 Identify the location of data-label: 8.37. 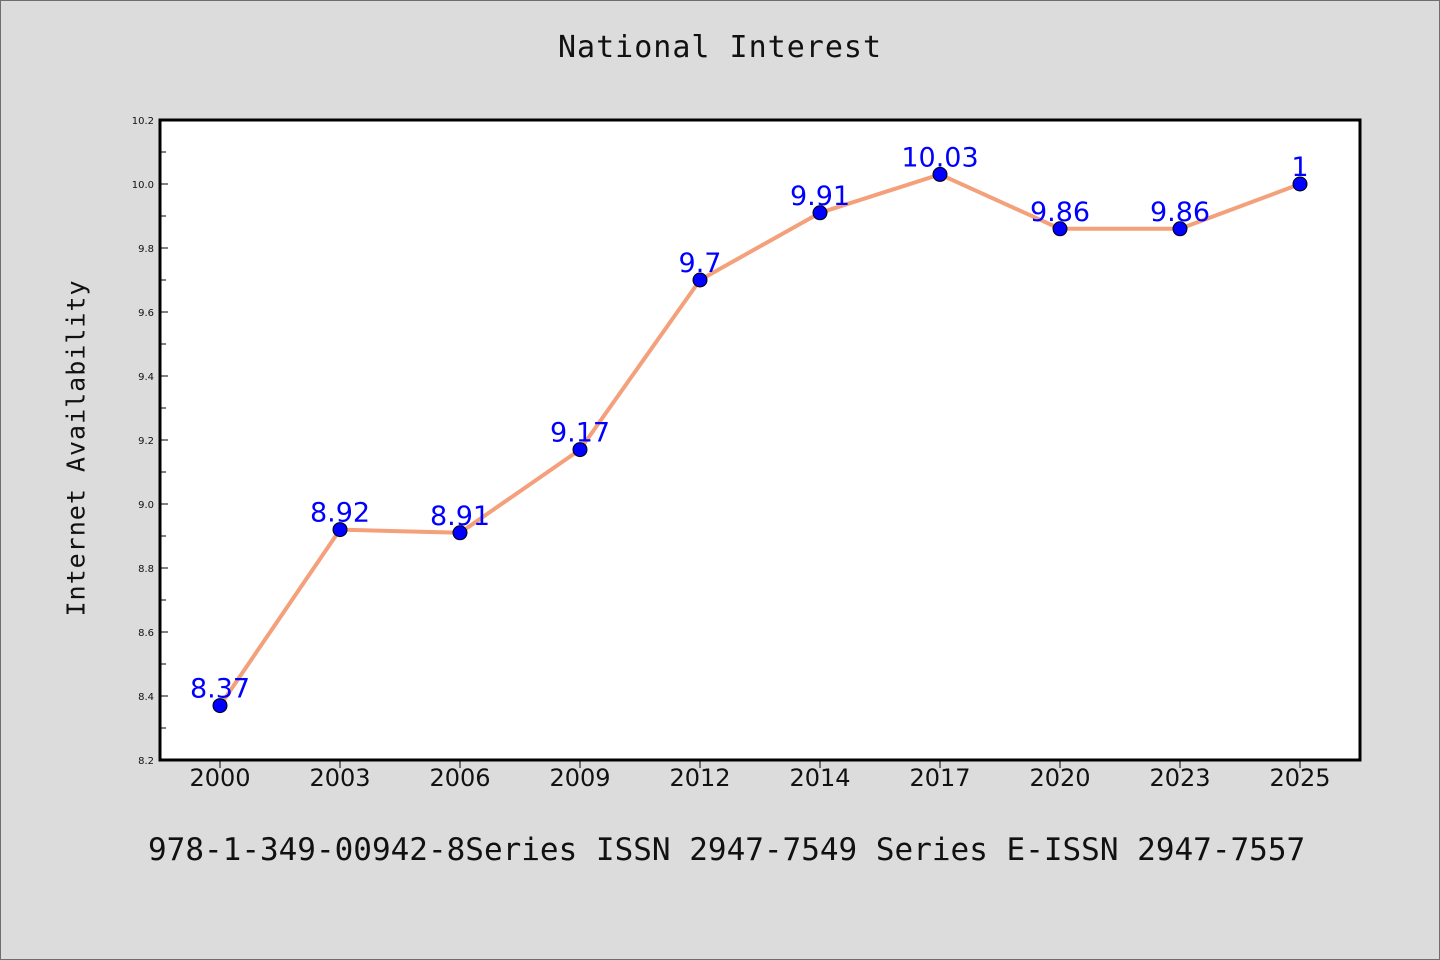
(220, 689).